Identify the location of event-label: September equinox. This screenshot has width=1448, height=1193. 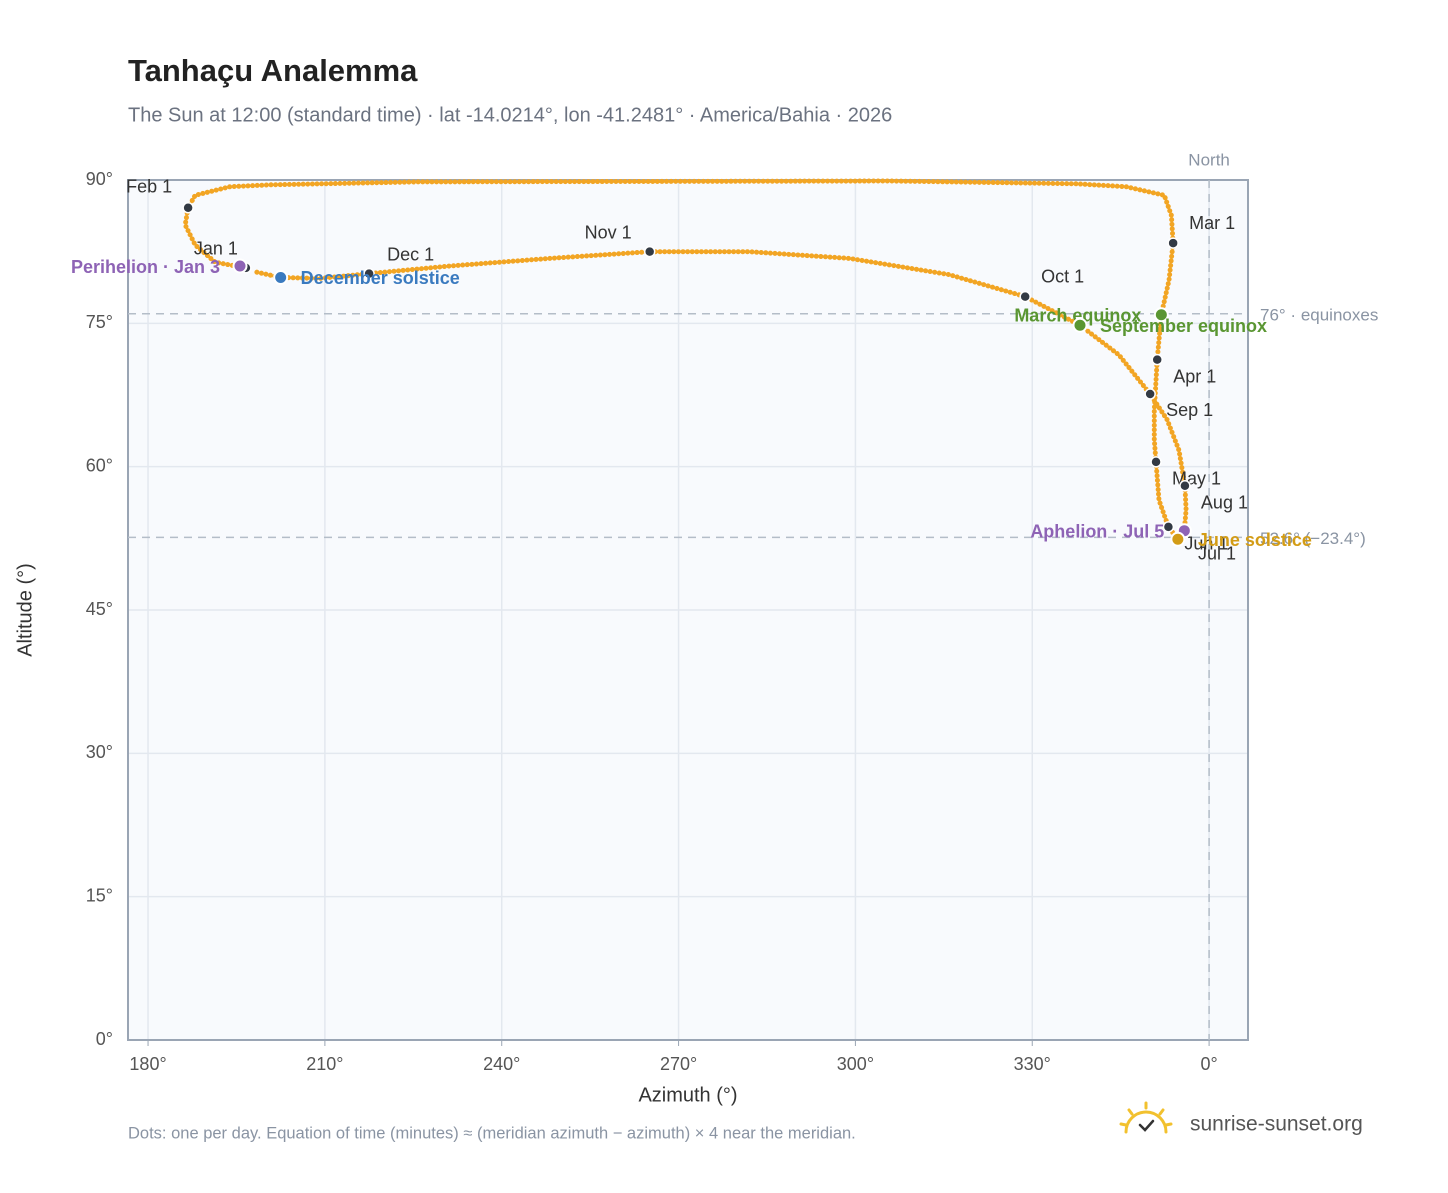
(1183, 326).